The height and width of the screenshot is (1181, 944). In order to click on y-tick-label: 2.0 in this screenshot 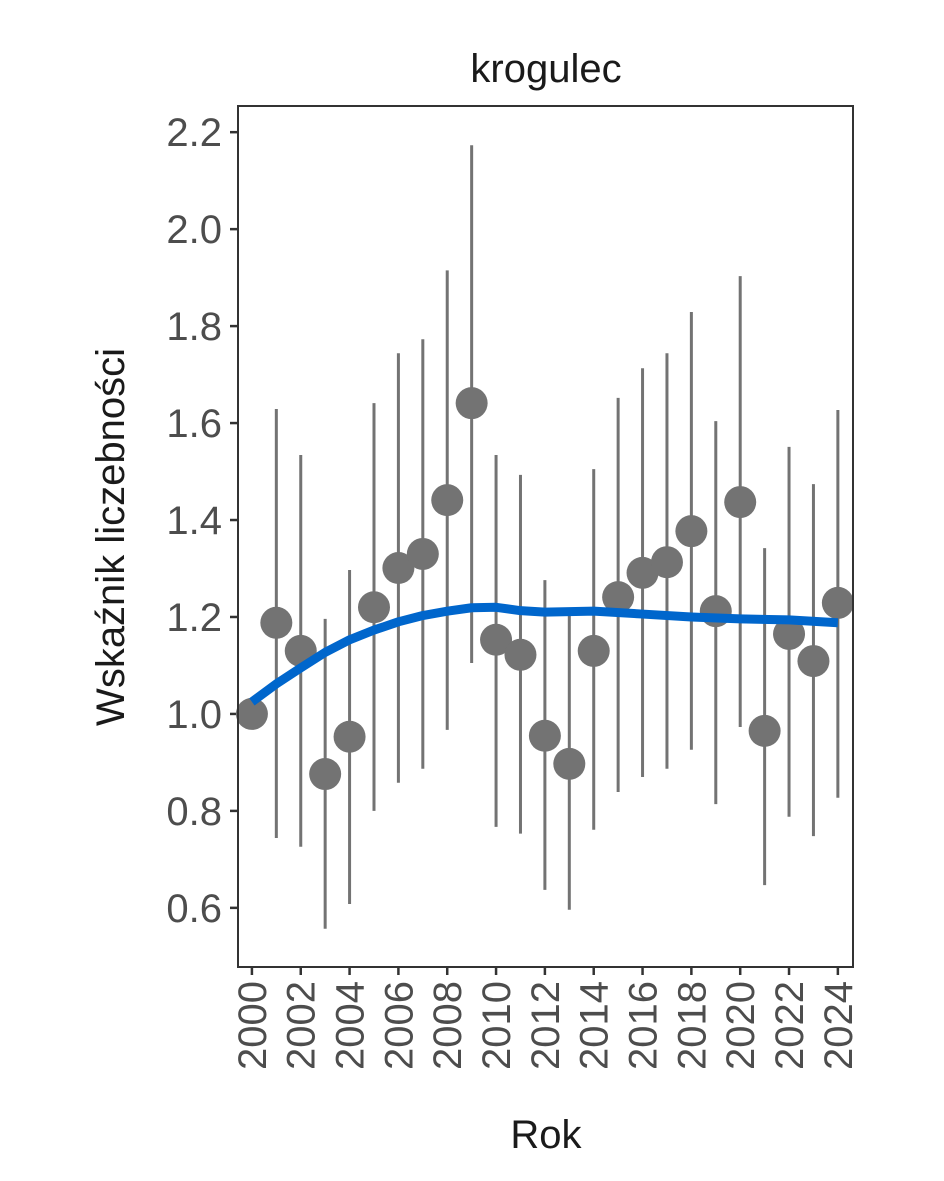, I will do `click(194, 230)`.